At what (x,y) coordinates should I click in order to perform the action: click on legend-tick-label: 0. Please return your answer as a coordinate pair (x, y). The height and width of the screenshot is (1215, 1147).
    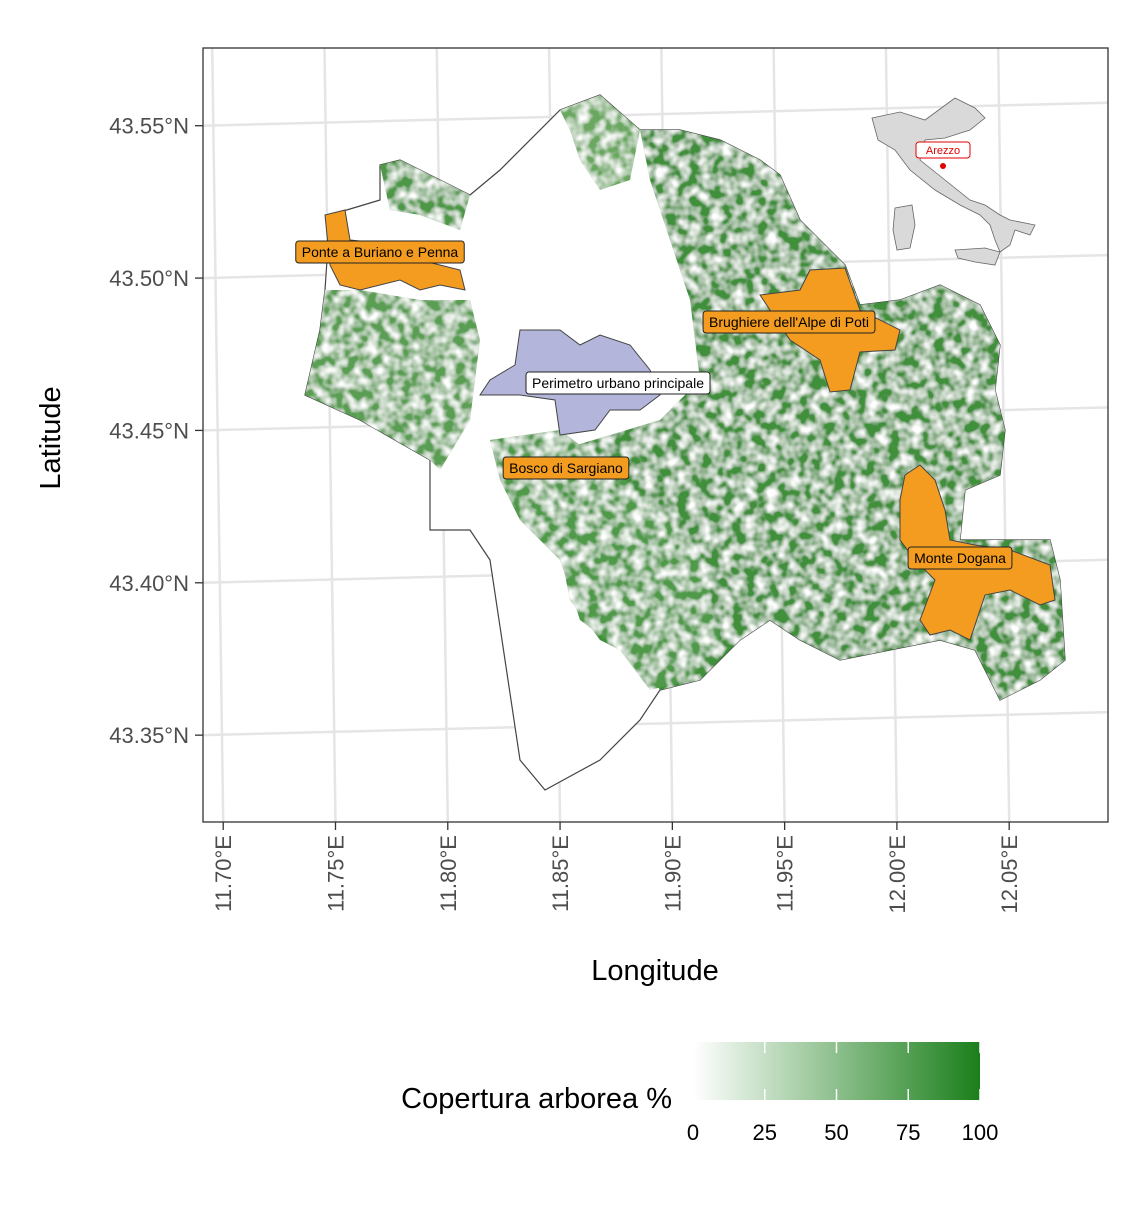
    Looking at the image, I should click on (693, 1132).